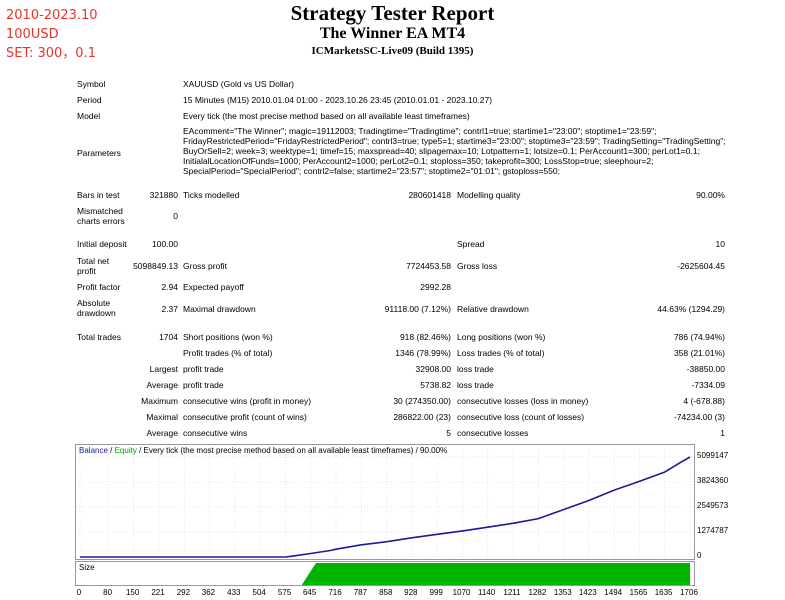 This screenshot has height=600, width=785. What do you see at coordinates (423, 353) in the screenshot?
I see `ptrades-value: 1346 (78.99%)` at bounding box center [423, 353].